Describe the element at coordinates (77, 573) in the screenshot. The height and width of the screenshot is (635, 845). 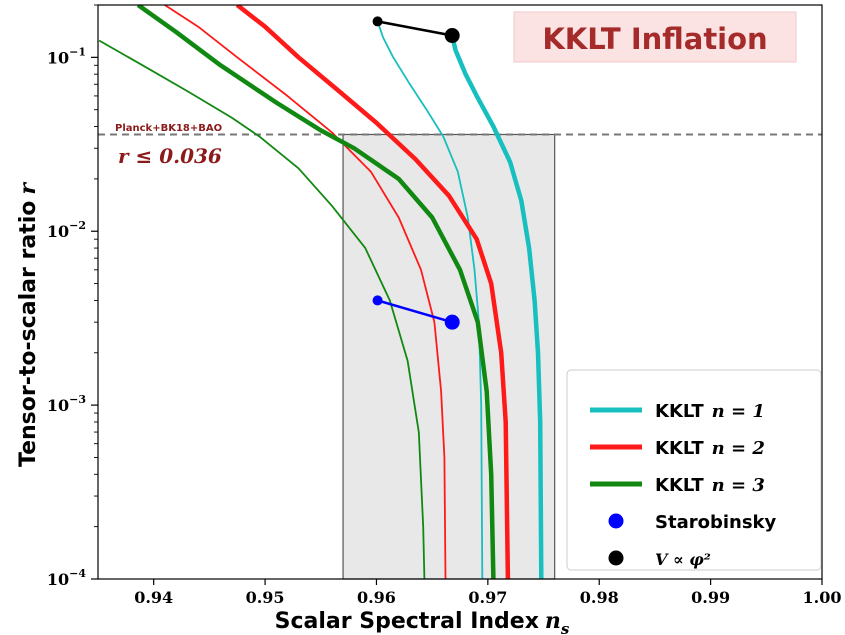
I see `y-tick-label-exponent: −4` at that location.